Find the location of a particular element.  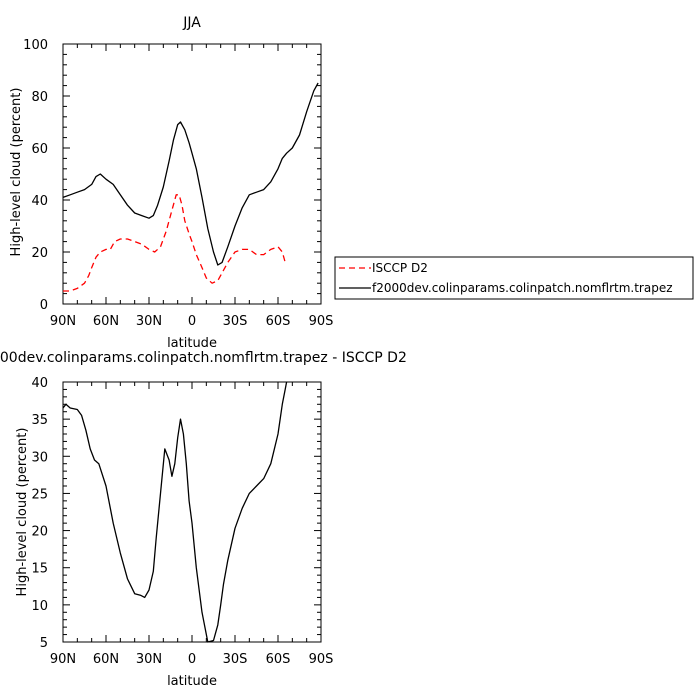

legend-box is located at coordinates (514, 278).